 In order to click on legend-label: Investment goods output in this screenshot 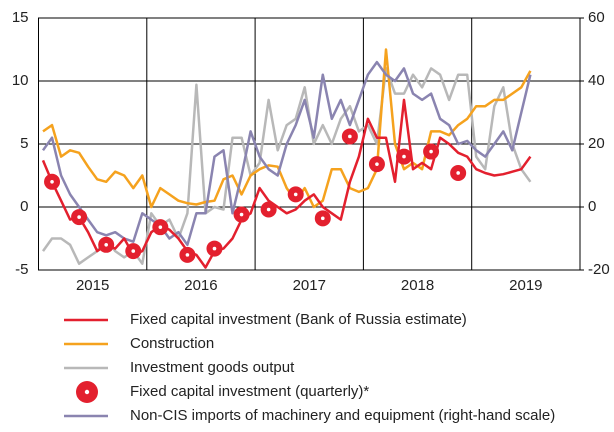, I will do `click(212, 367)`.